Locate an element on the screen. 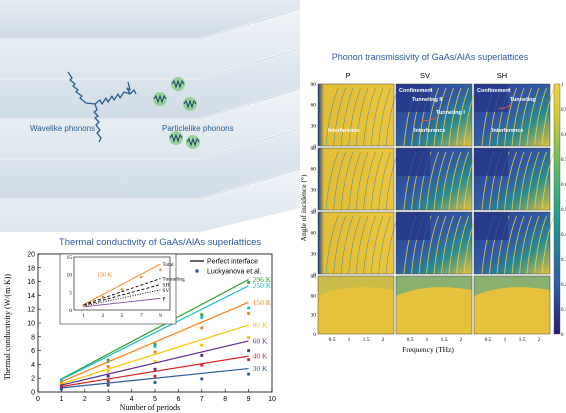 Image resolution: width=566 pixels, height=413 pixels. colorbar-tick-label: 0.3 is located at coordinates (563, 260).